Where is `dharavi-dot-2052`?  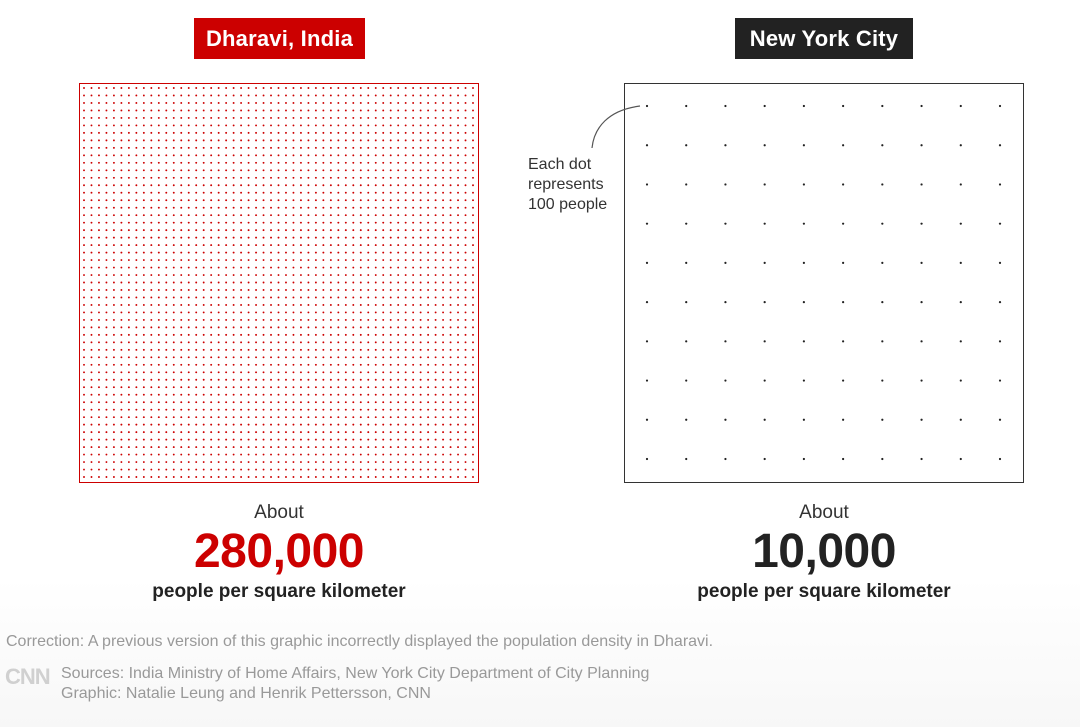 dharavi-dot-2052 is located at coordinates (368, 372).